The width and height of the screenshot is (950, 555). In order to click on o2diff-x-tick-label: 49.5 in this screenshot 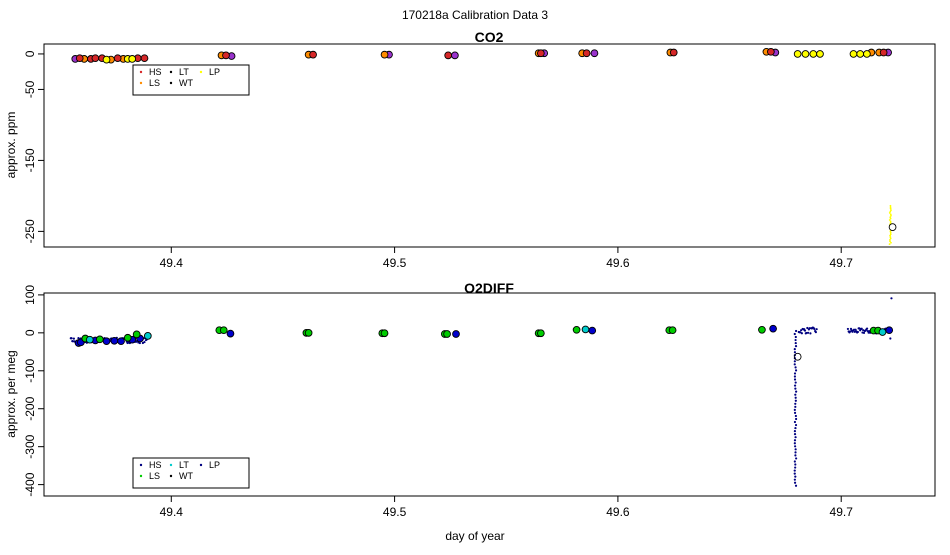, I will do `click(395, 512)`.